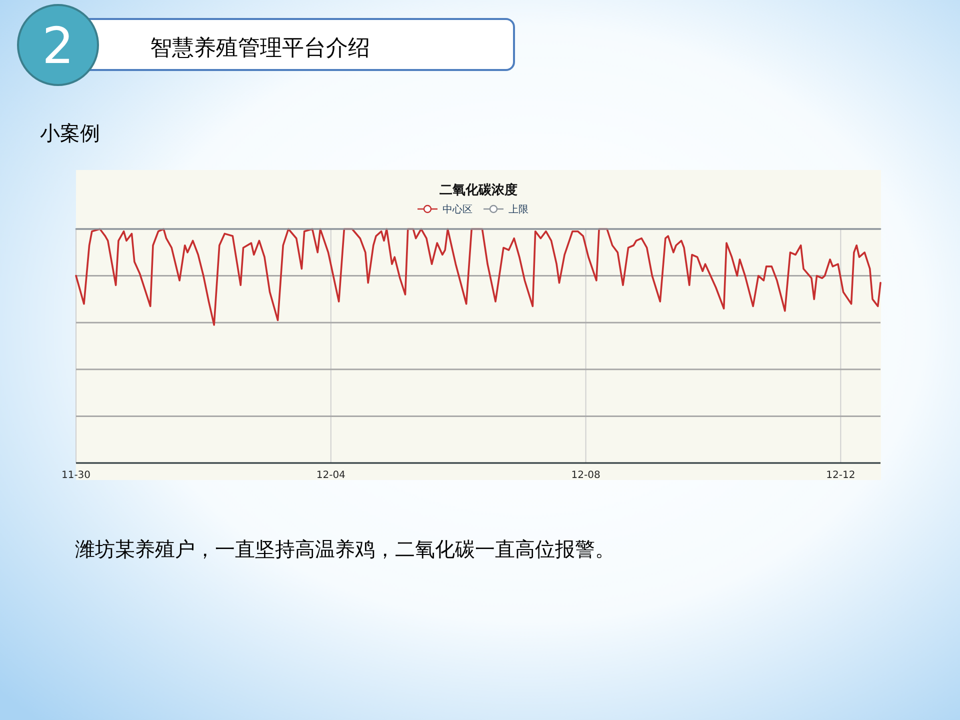 The height and width of the screenshot is (720, 960). Describe the element at coordinates (479, 190) in the screenshot. I see `chart-title: 二氧化碳浓度` at that location.